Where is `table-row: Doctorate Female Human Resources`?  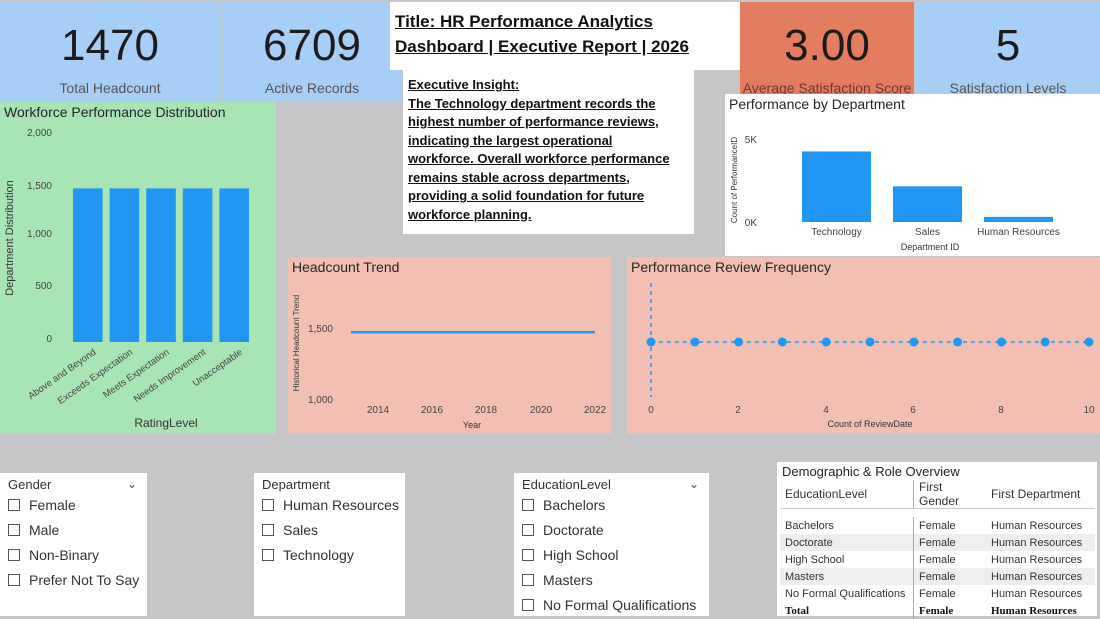 table-row: Doctorate Female Human Resources is located at coordinates (937, 542).